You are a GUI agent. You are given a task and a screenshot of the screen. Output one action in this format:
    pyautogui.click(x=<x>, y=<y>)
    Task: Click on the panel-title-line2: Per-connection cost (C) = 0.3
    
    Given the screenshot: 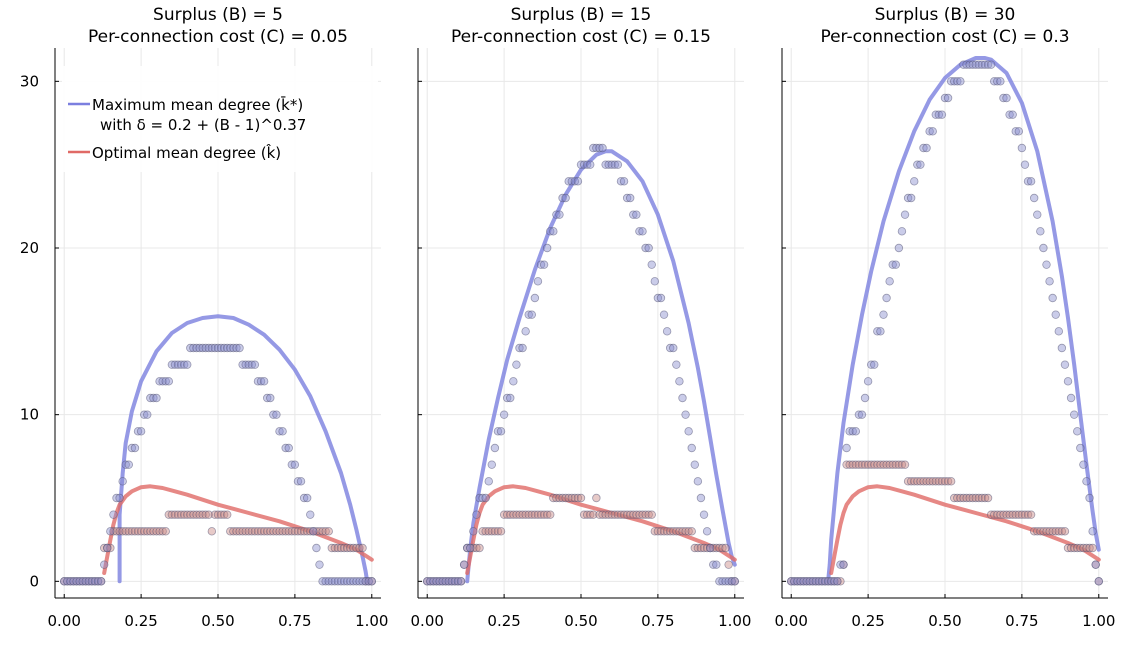 What is the action you would take?
    pyautogui.click(x=944, y=37)
    